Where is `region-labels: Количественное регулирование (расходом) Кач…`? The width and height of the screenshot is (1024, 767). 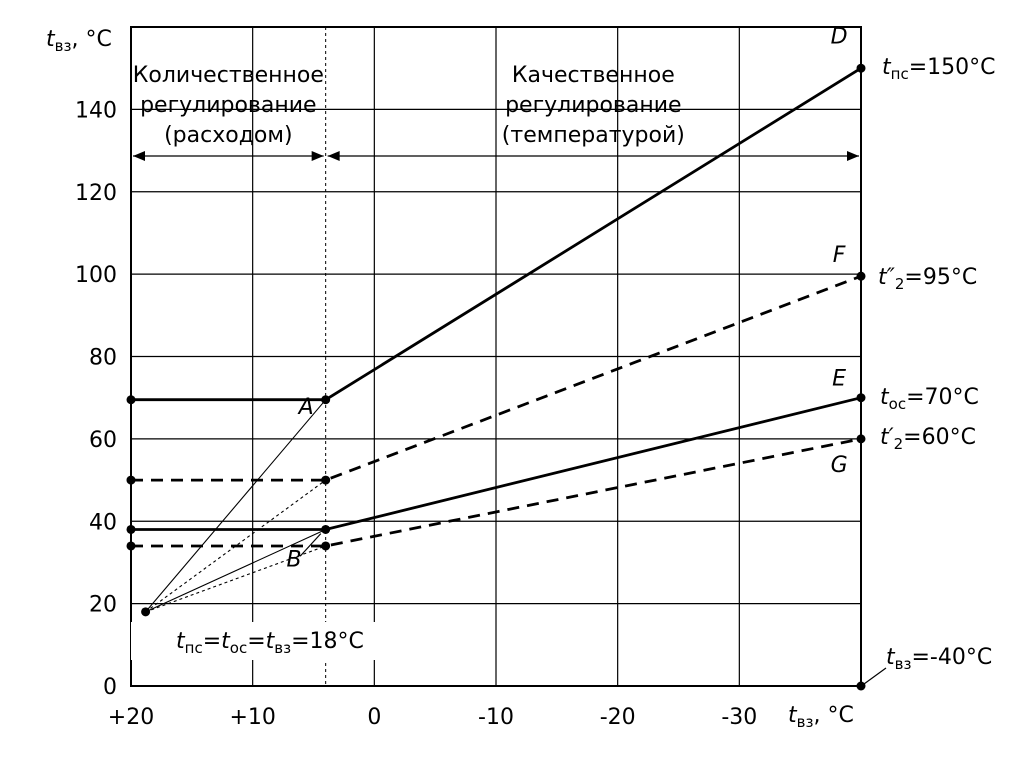 region-labels: Количественное регулирование (расходом) Кач… is located at coordinates (496, 112).